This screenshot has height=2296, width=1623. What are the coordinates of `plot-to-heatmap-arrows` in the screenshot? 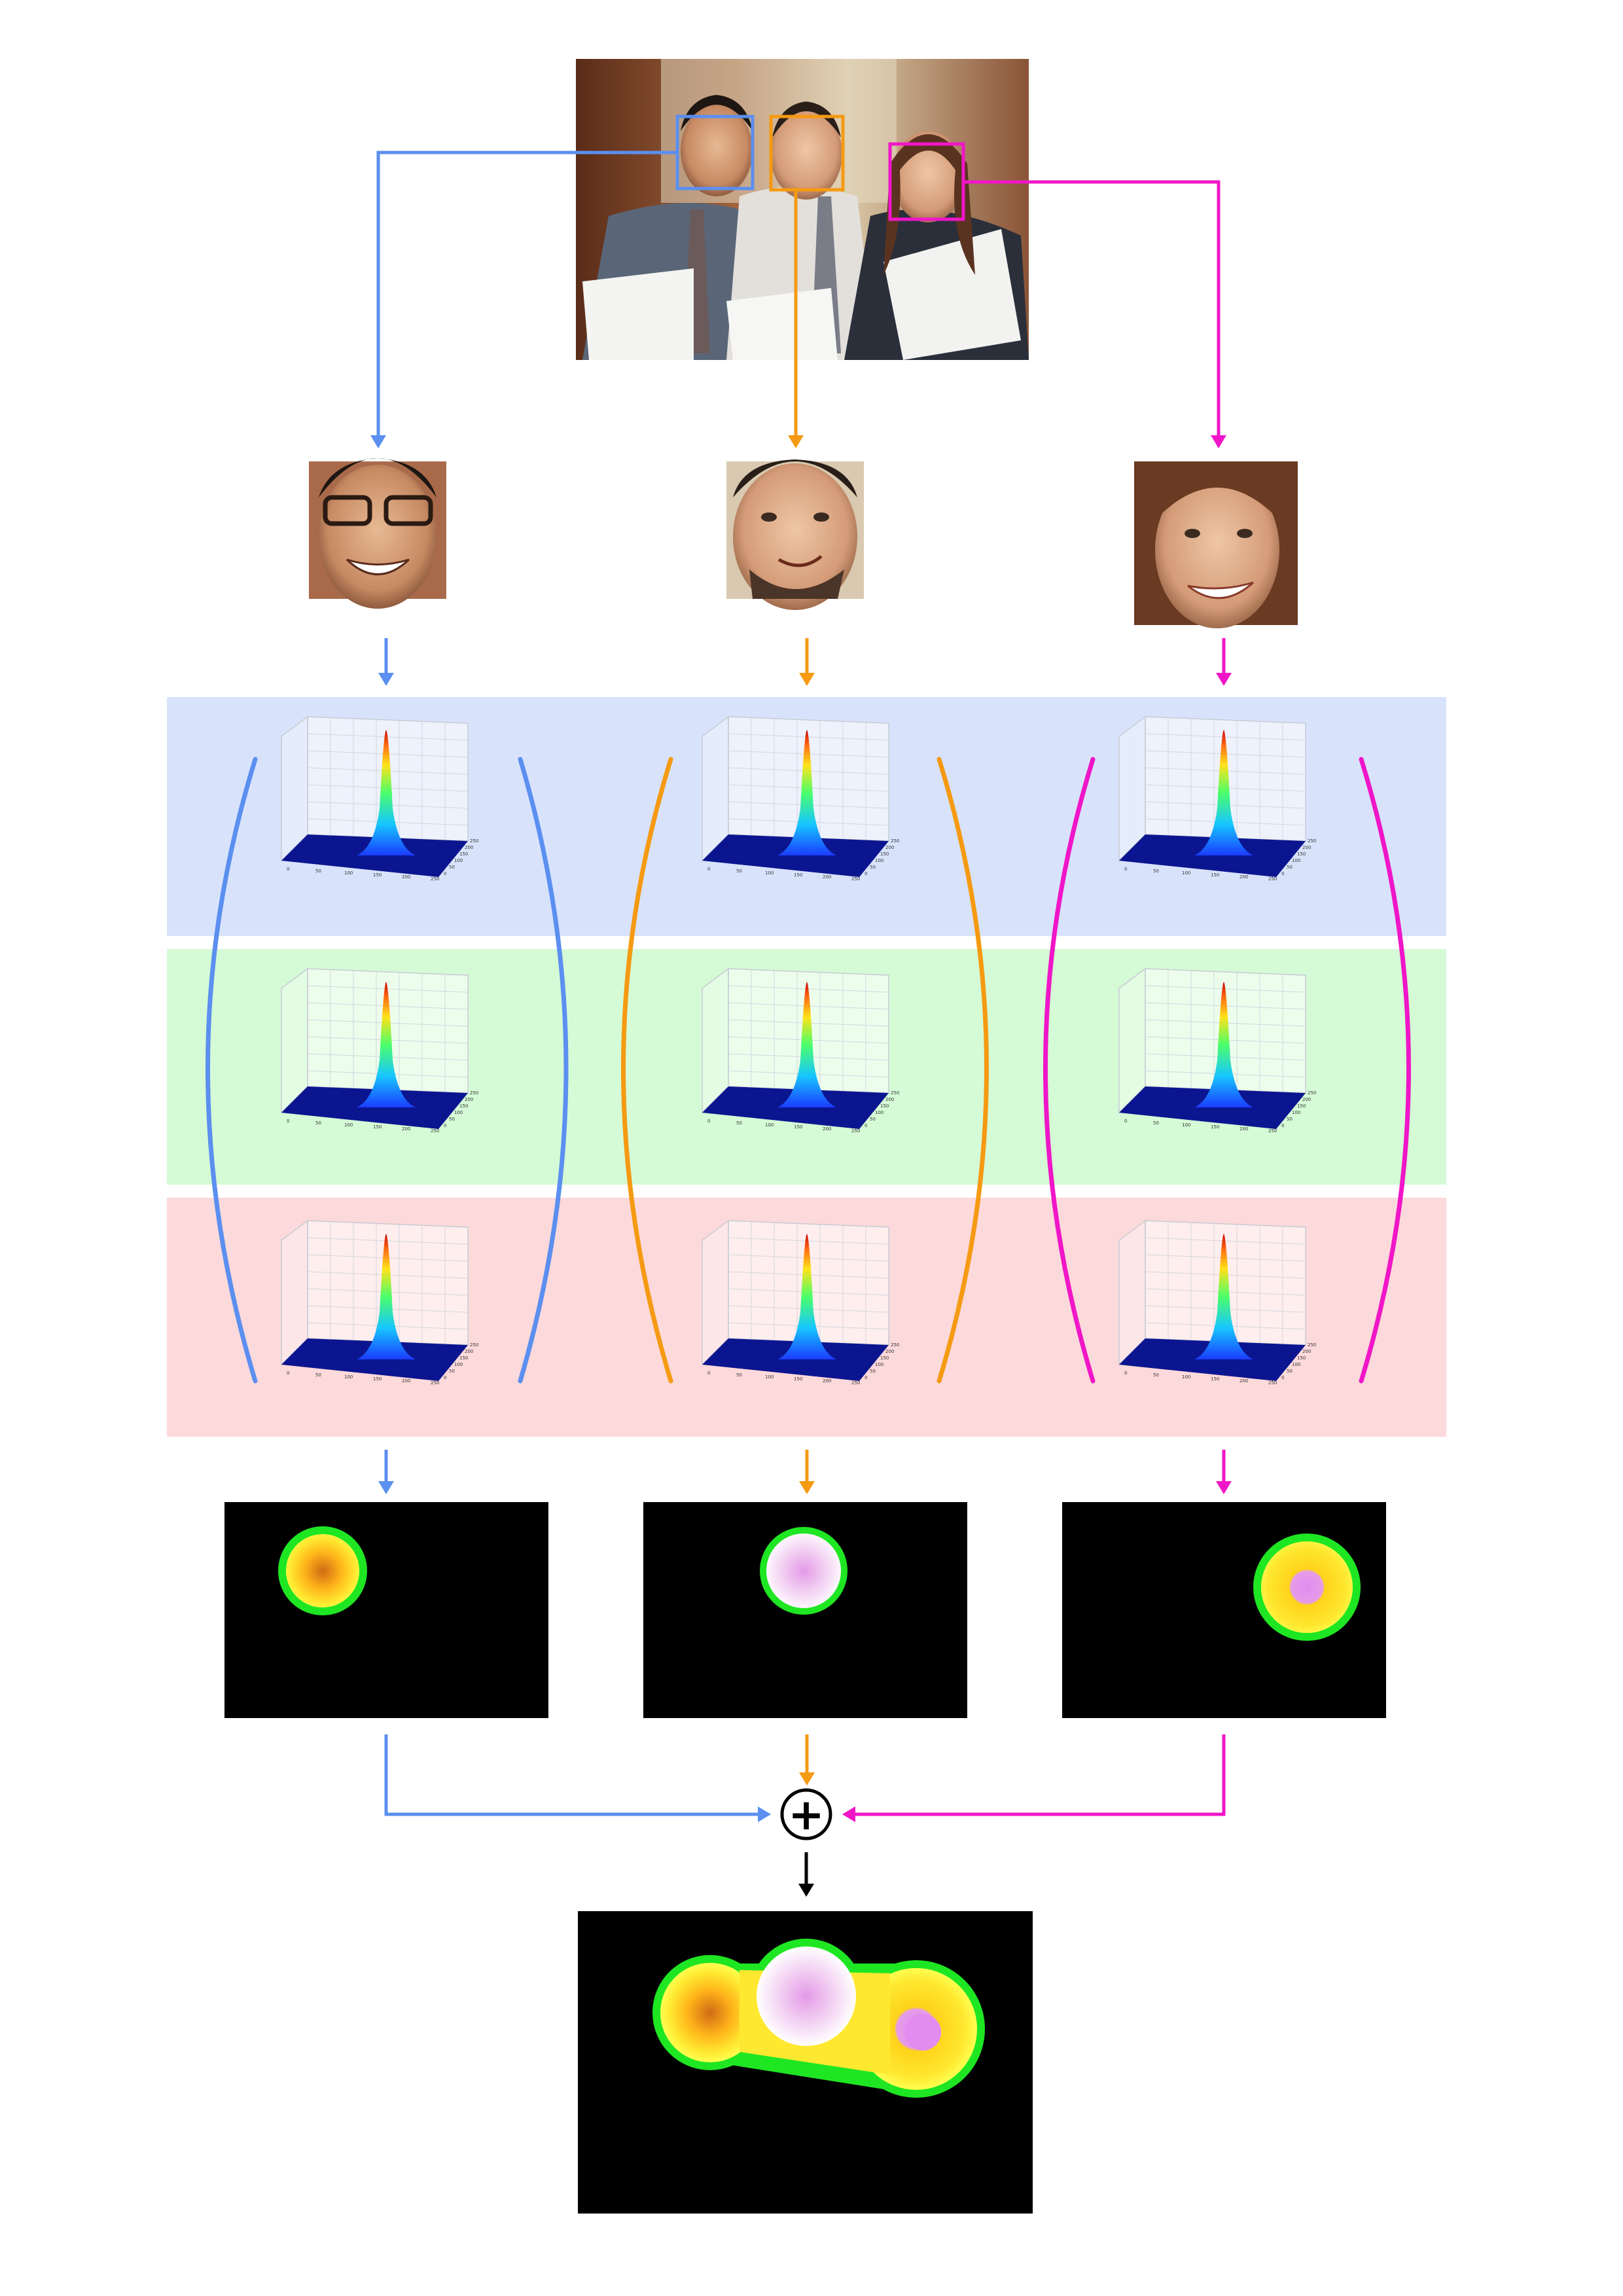 It's located at (805, 1472).